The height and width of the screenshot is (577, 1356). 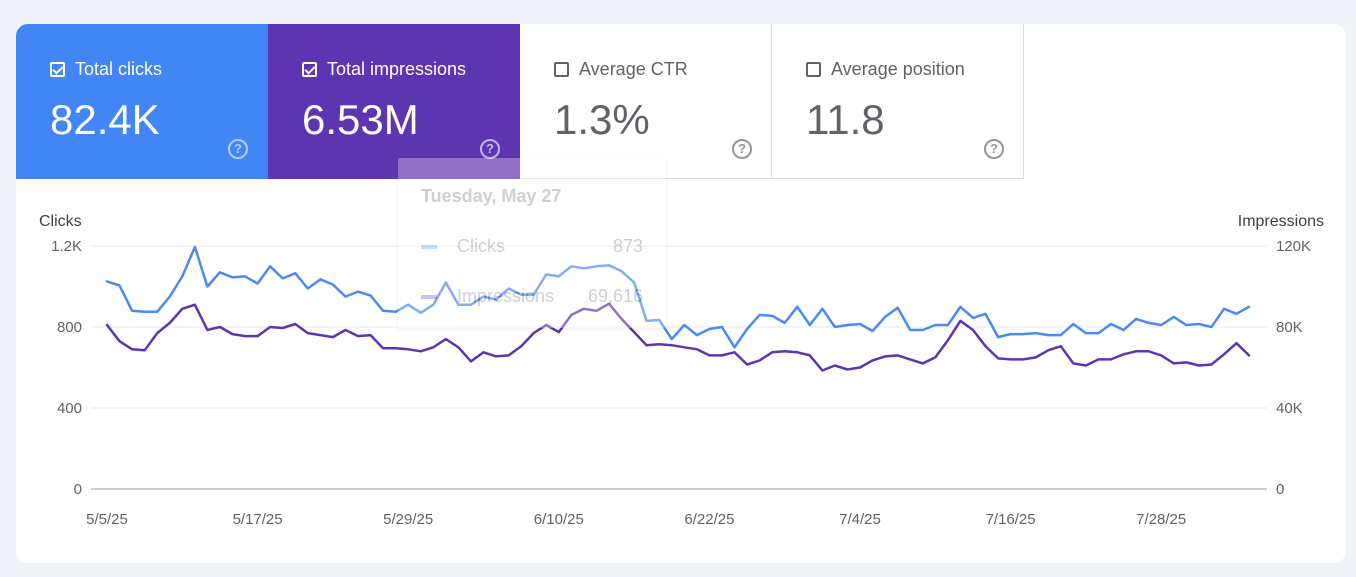 What do you see at coordinates (1289, 327) in the screenshot?
I see `right-axis-tick-label: 80K` at bounding box center [1289, 327].